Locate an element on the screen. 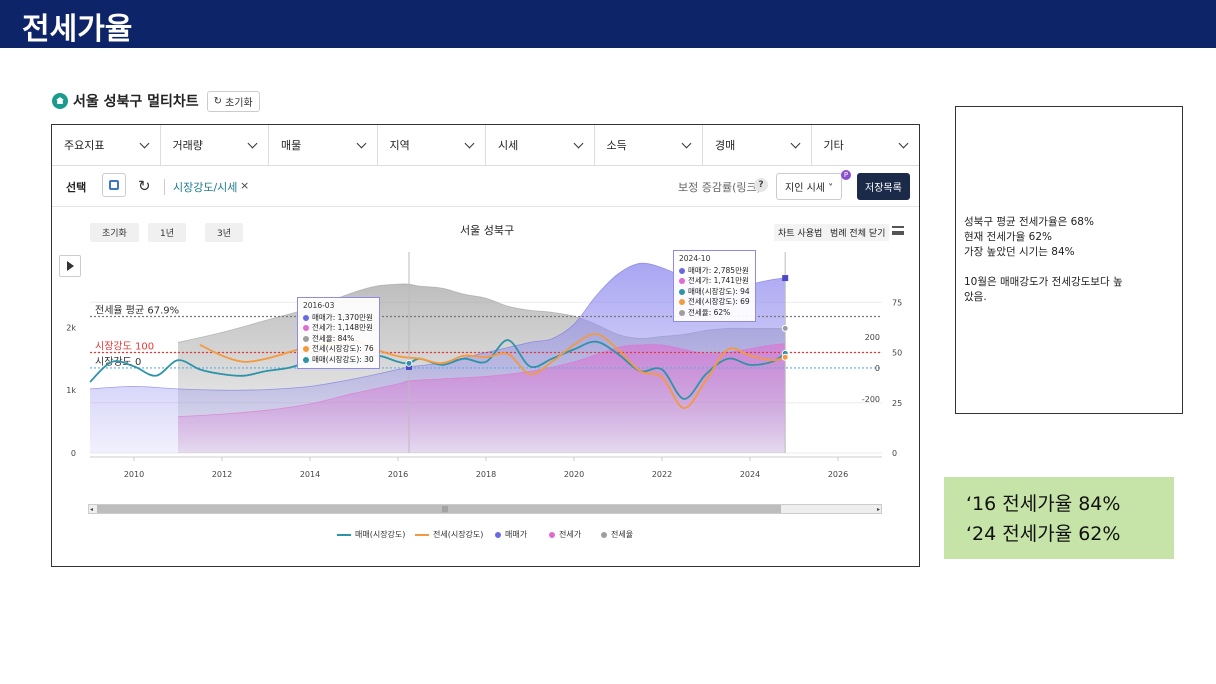  note-line: 10월은 매매강도가 전세강도보다 높 is located at coordinates (1043, 282).